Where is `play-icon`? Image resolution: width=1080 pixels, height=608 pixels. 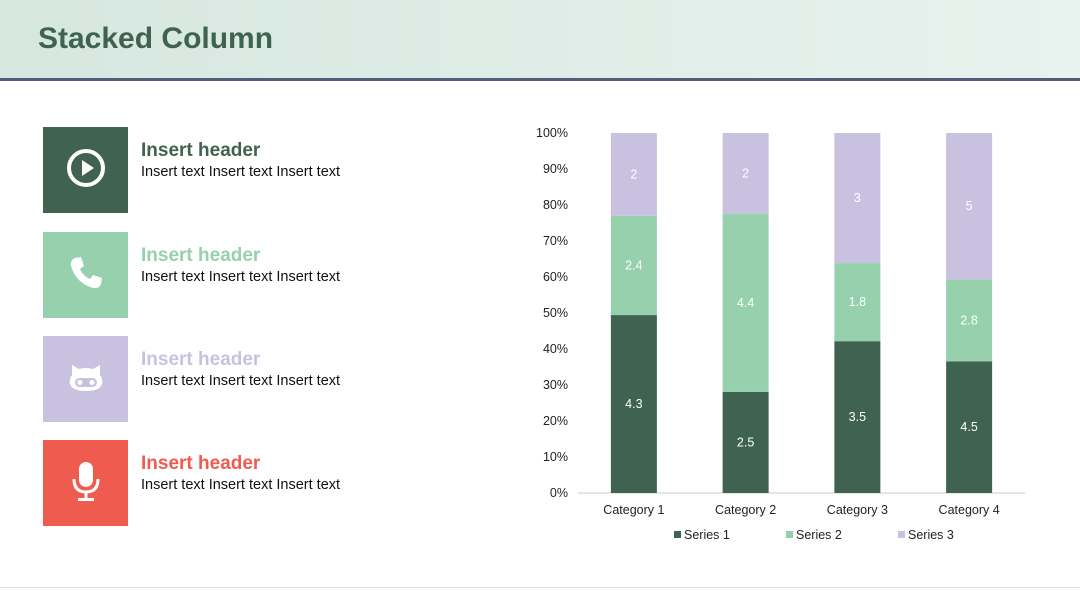
play-icon is located at coordinates (86, 170).